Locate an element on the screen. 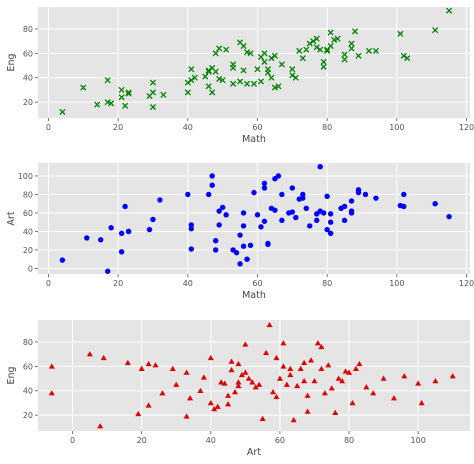  y-tick-label: 40 is located at coordinates (28, 391).